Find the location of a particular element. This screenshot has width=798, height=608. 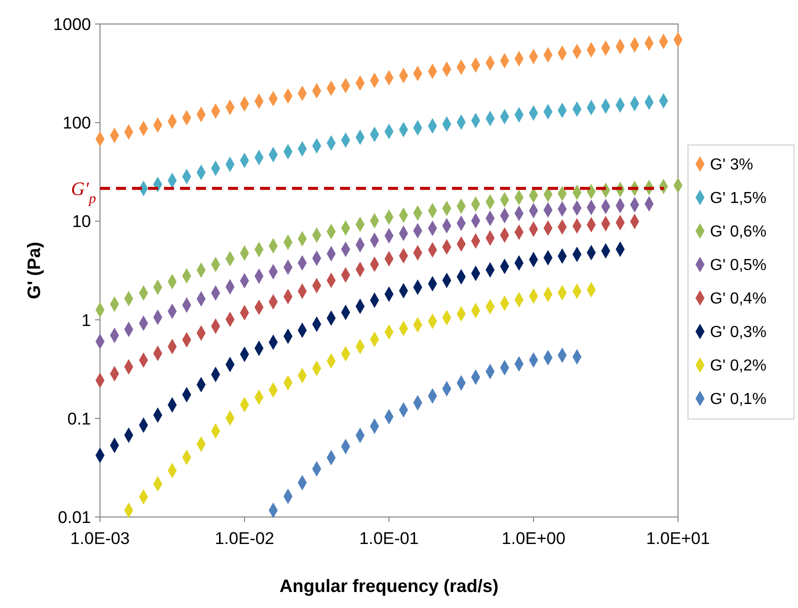

legend-label: G' 3% is located at coordinates (732, 165).